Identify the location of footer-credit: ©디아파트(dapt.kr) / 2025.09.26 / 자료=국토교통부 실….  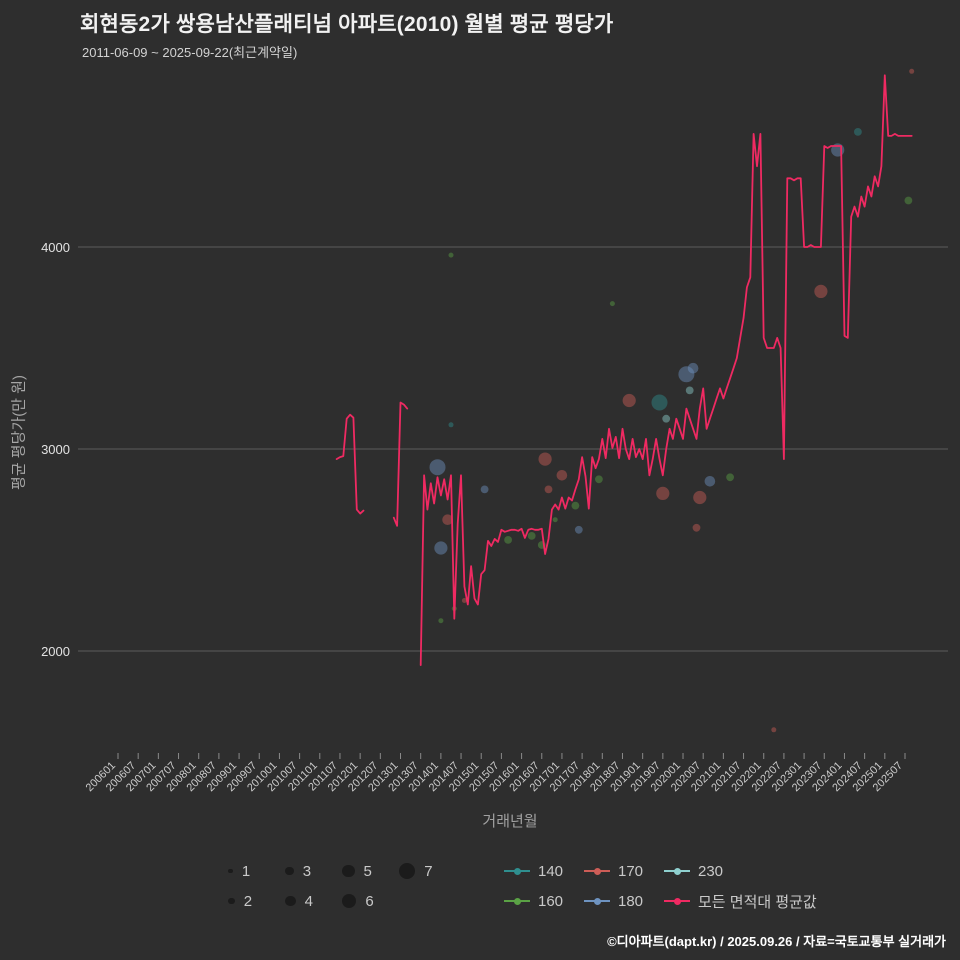
(776, 941).